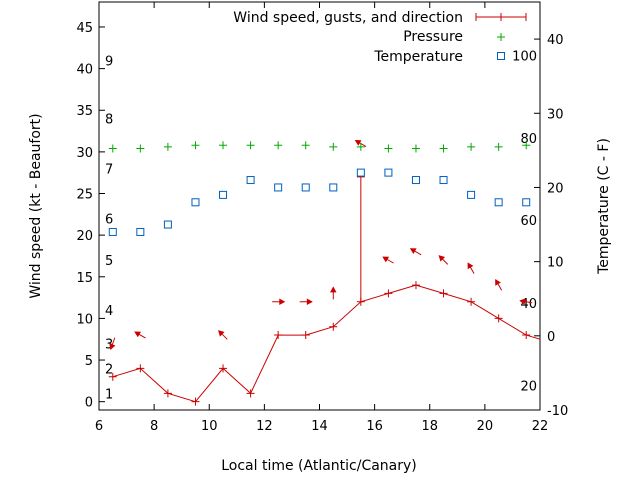 Image resolution: width=640 pixels, height=480 pixels. What do you see at coordinates (84, 70) in the screenshot?
I see `y-left-tick-label: 40` at bounding box center [84, 70].